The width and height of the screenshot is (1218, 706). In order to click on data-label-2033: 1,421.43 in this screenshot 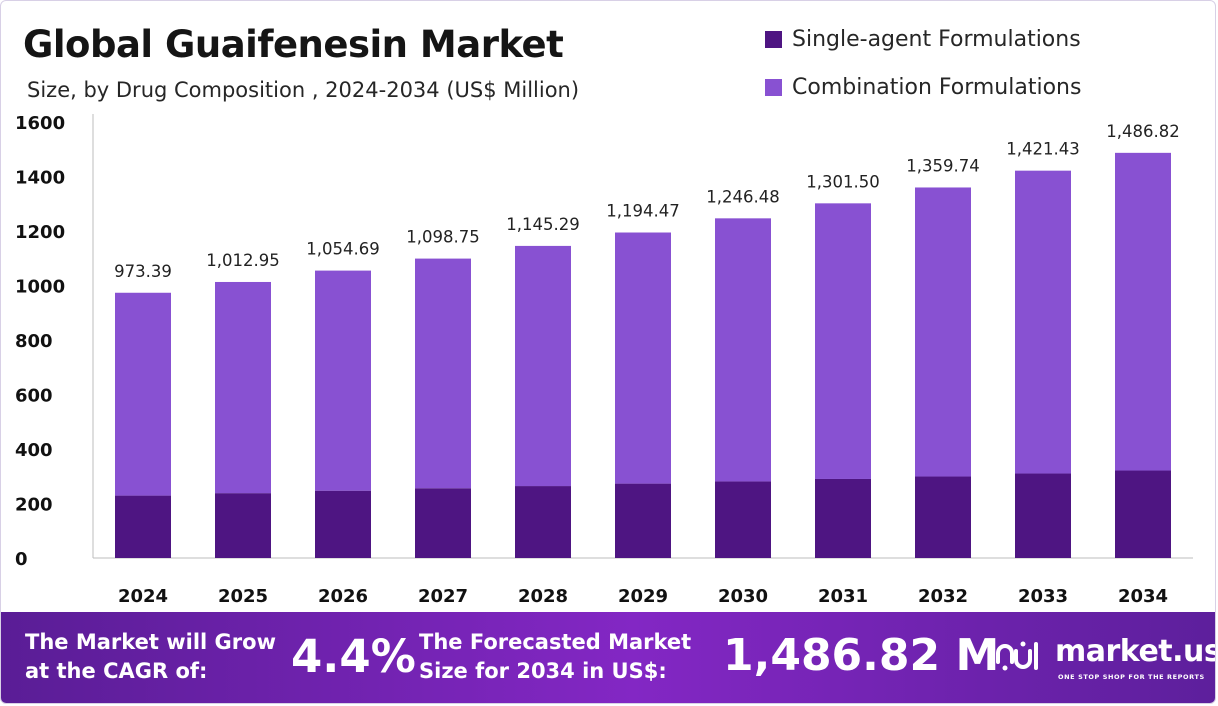, I will do `click(1042, 149)`.